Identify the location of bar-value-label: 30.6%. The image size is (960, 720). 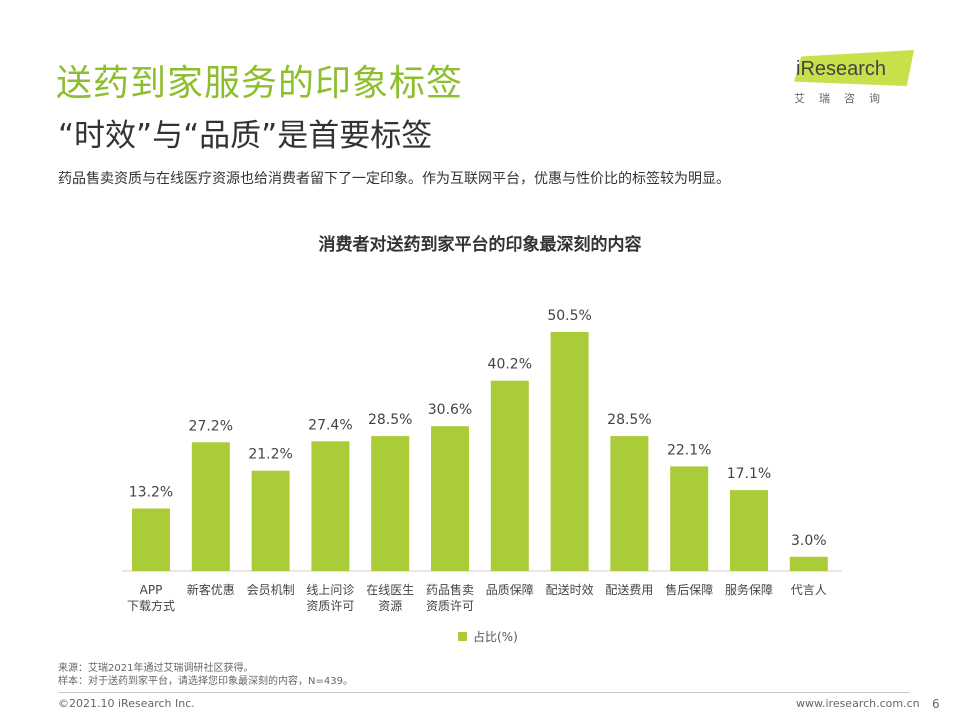
(450, 410).